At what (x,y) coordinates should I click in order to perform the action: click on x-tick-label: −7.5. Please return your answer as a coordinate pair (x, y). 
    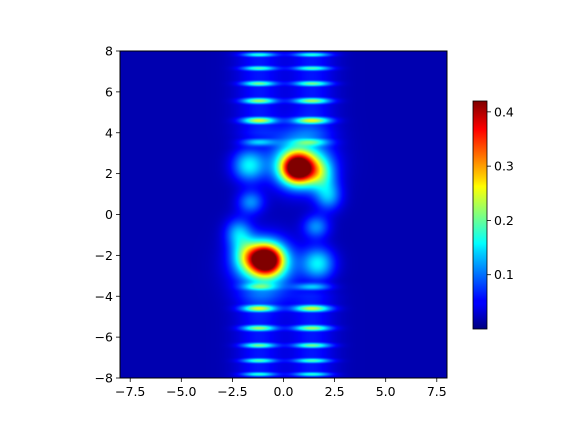
    Looking at the image, I should click on (130, 391).